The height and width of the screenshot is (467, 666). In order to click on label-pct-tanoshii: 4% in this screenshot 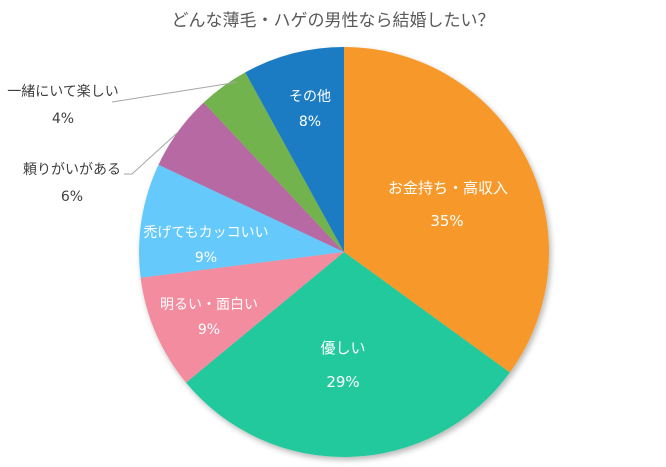, I will do `click(63, 119)`.